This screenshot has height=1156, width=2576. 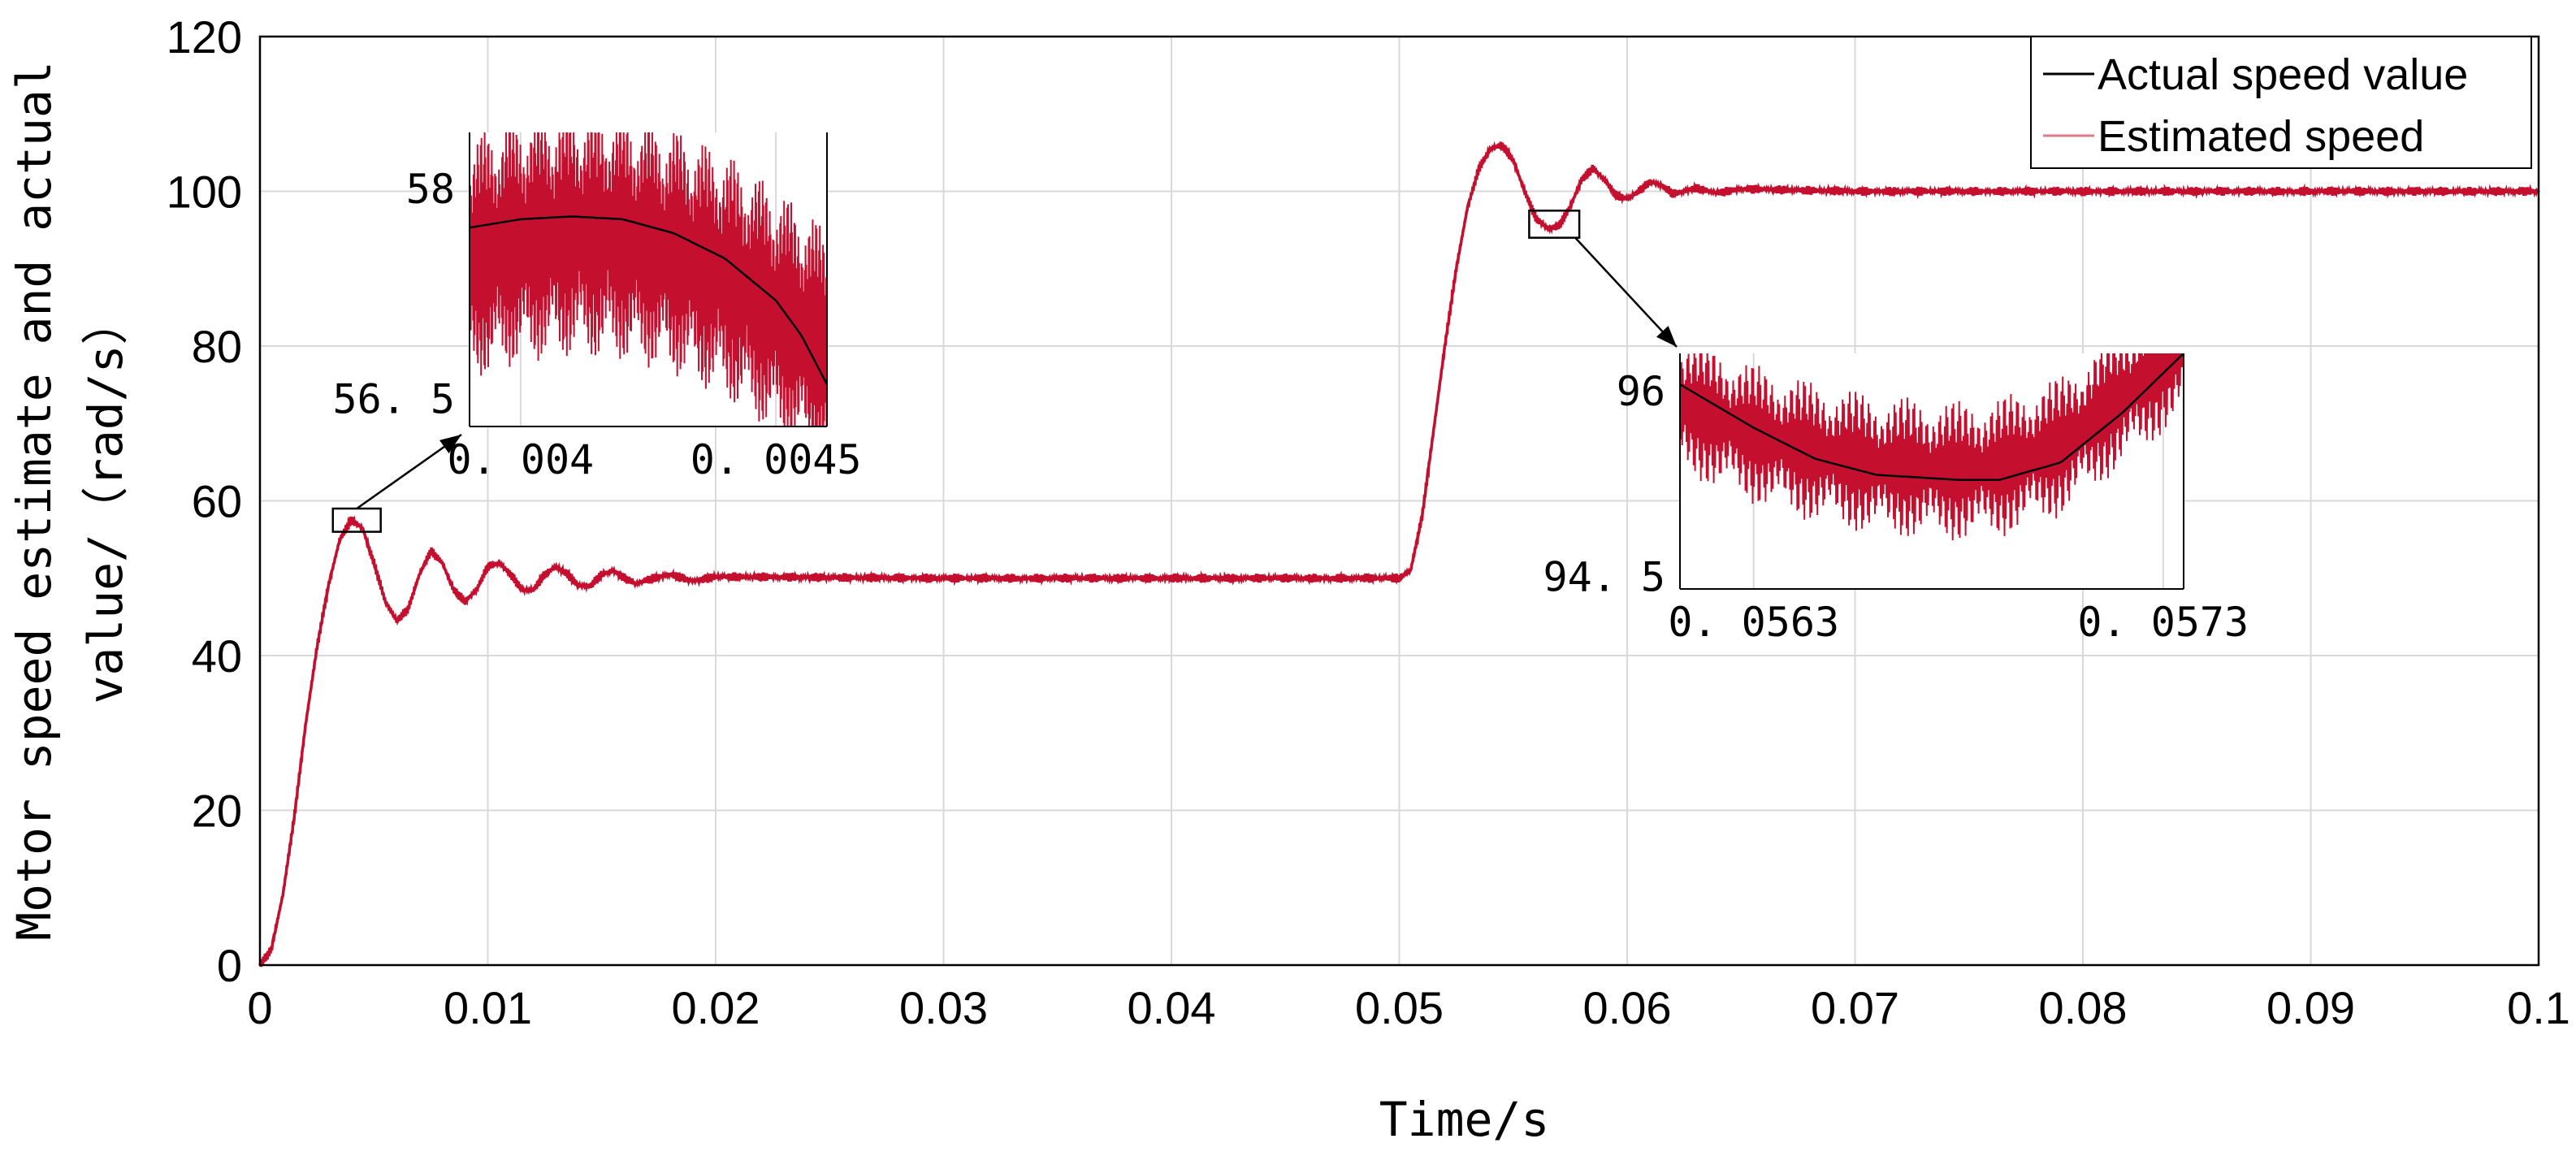 What do you see at coordinates (2538, 1008) in the screenshot?
I see `x-tick-label: 0.1` at bounding box center [2538, 1008].